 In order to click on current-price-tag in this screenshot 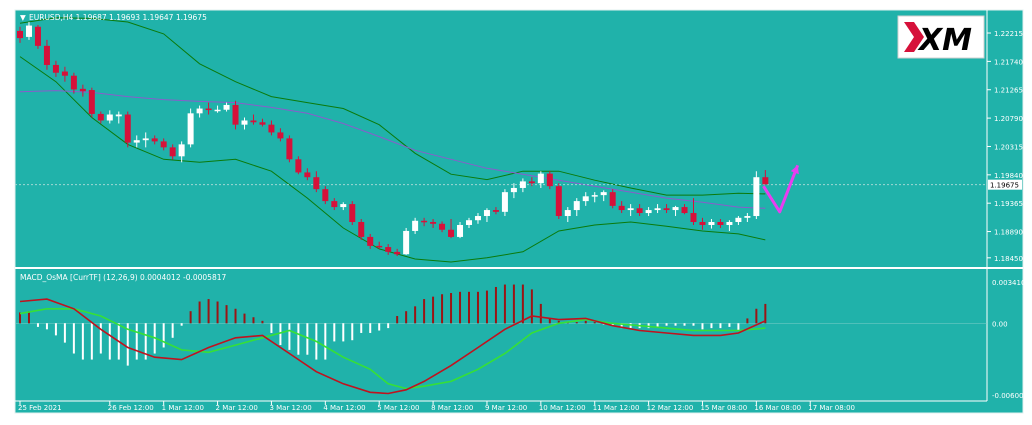, I will do `click(1005, 184)`.